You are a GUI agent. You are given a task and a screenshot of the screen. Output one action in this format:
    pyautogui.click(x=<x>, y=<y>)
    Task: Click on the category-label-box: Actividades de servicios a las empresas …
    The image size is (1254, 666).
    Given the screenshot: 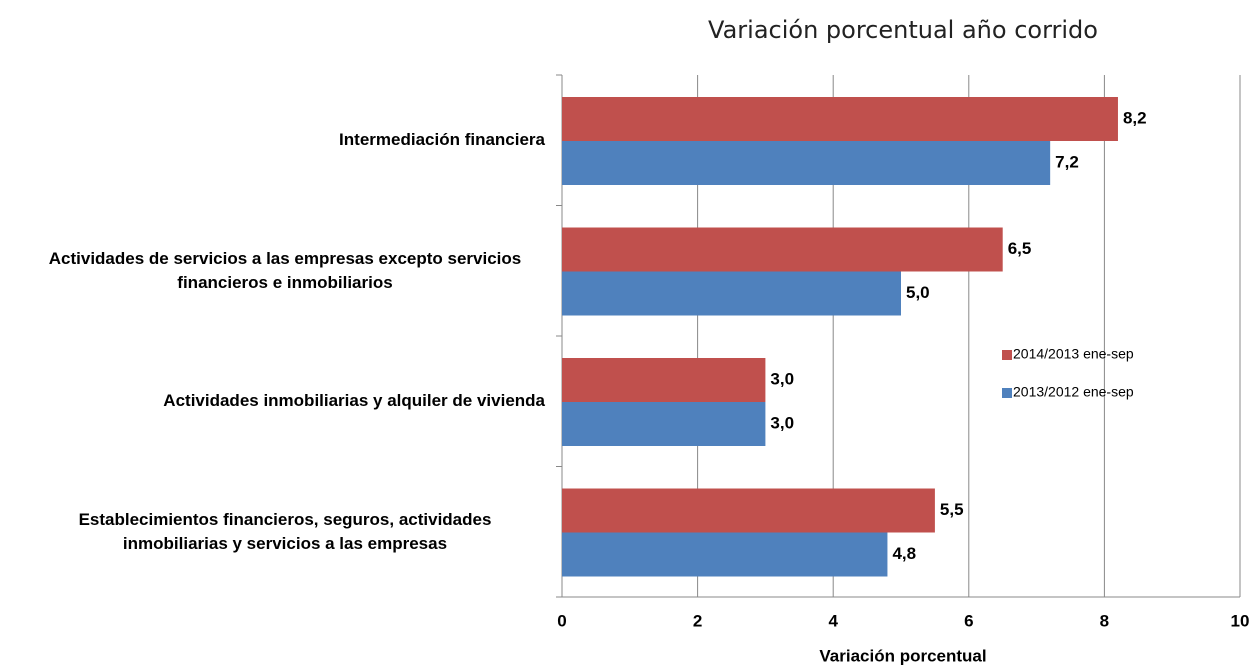 What is the action you would take?
    pyautogui.click(x=275, y=271)
    